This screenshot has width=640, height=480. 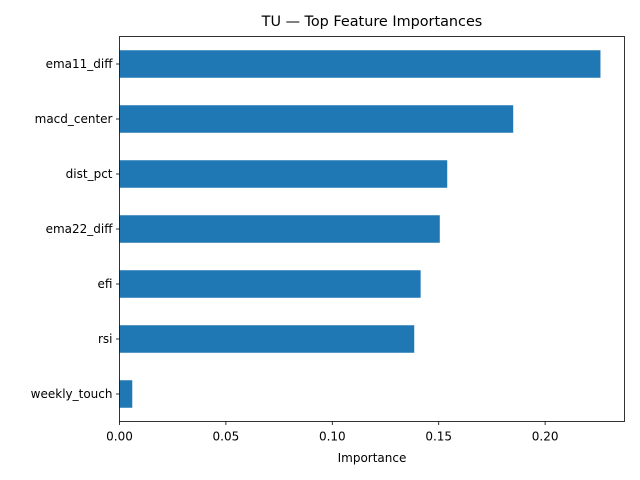 I want to click on x-ticks: 0.00 0.05 0.10 0.15 0.20, so click(x=332, y=432).